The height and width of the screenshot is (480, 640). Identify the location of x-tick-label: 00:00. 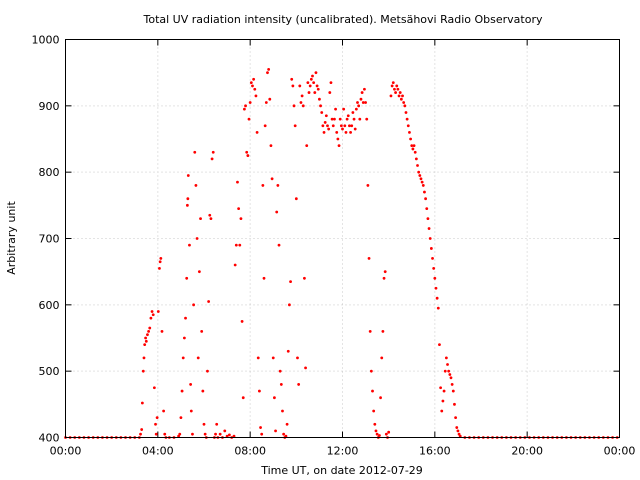
(620, 451).